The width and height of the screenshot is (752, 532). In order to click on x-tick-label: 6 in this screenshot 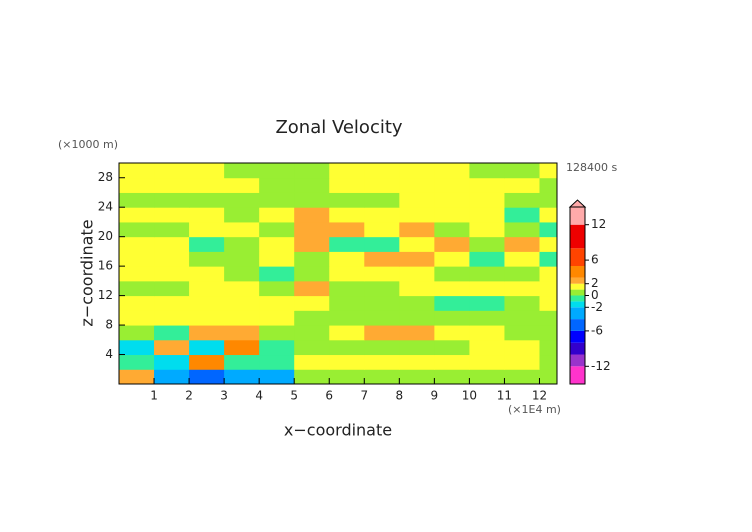, I will do `click(329, 396)`.